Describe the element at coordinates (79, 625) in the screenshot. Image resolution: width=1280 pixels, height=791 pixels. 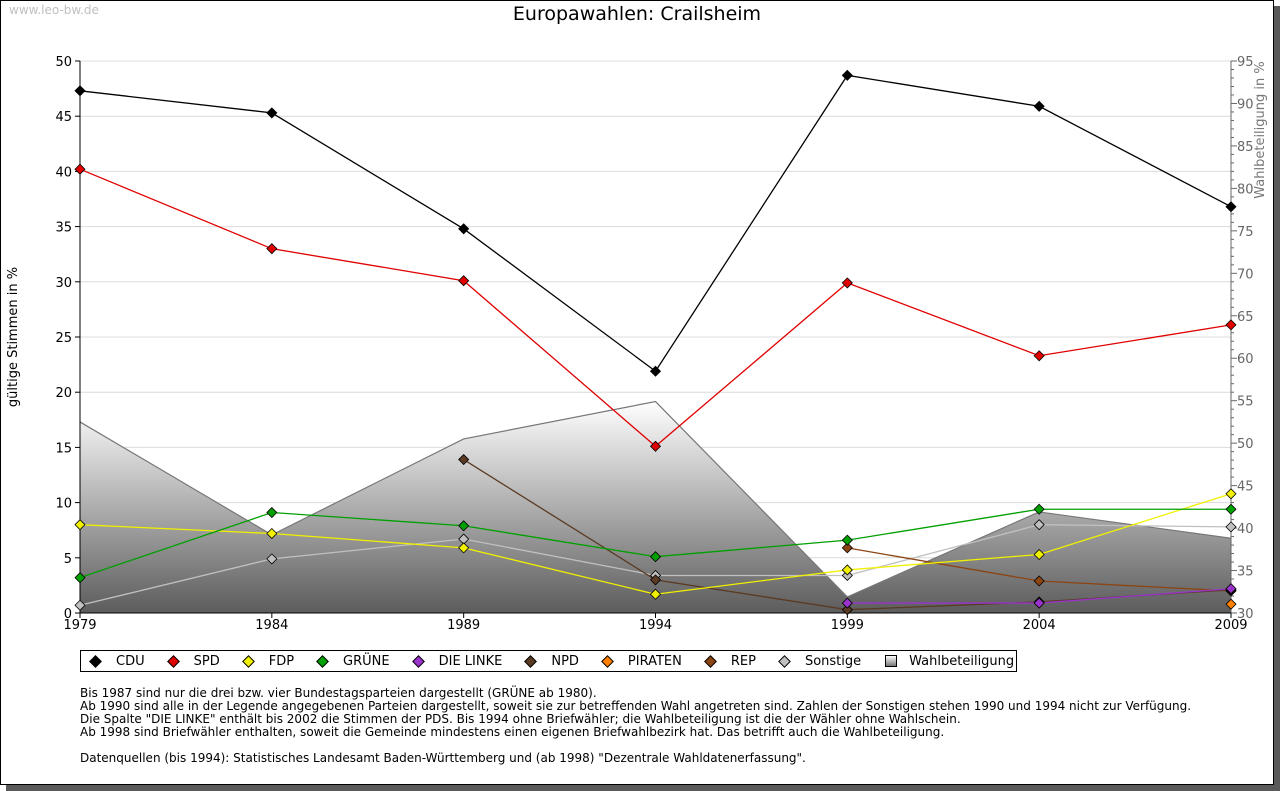
I see `x-tick-label: 1979` at that location.